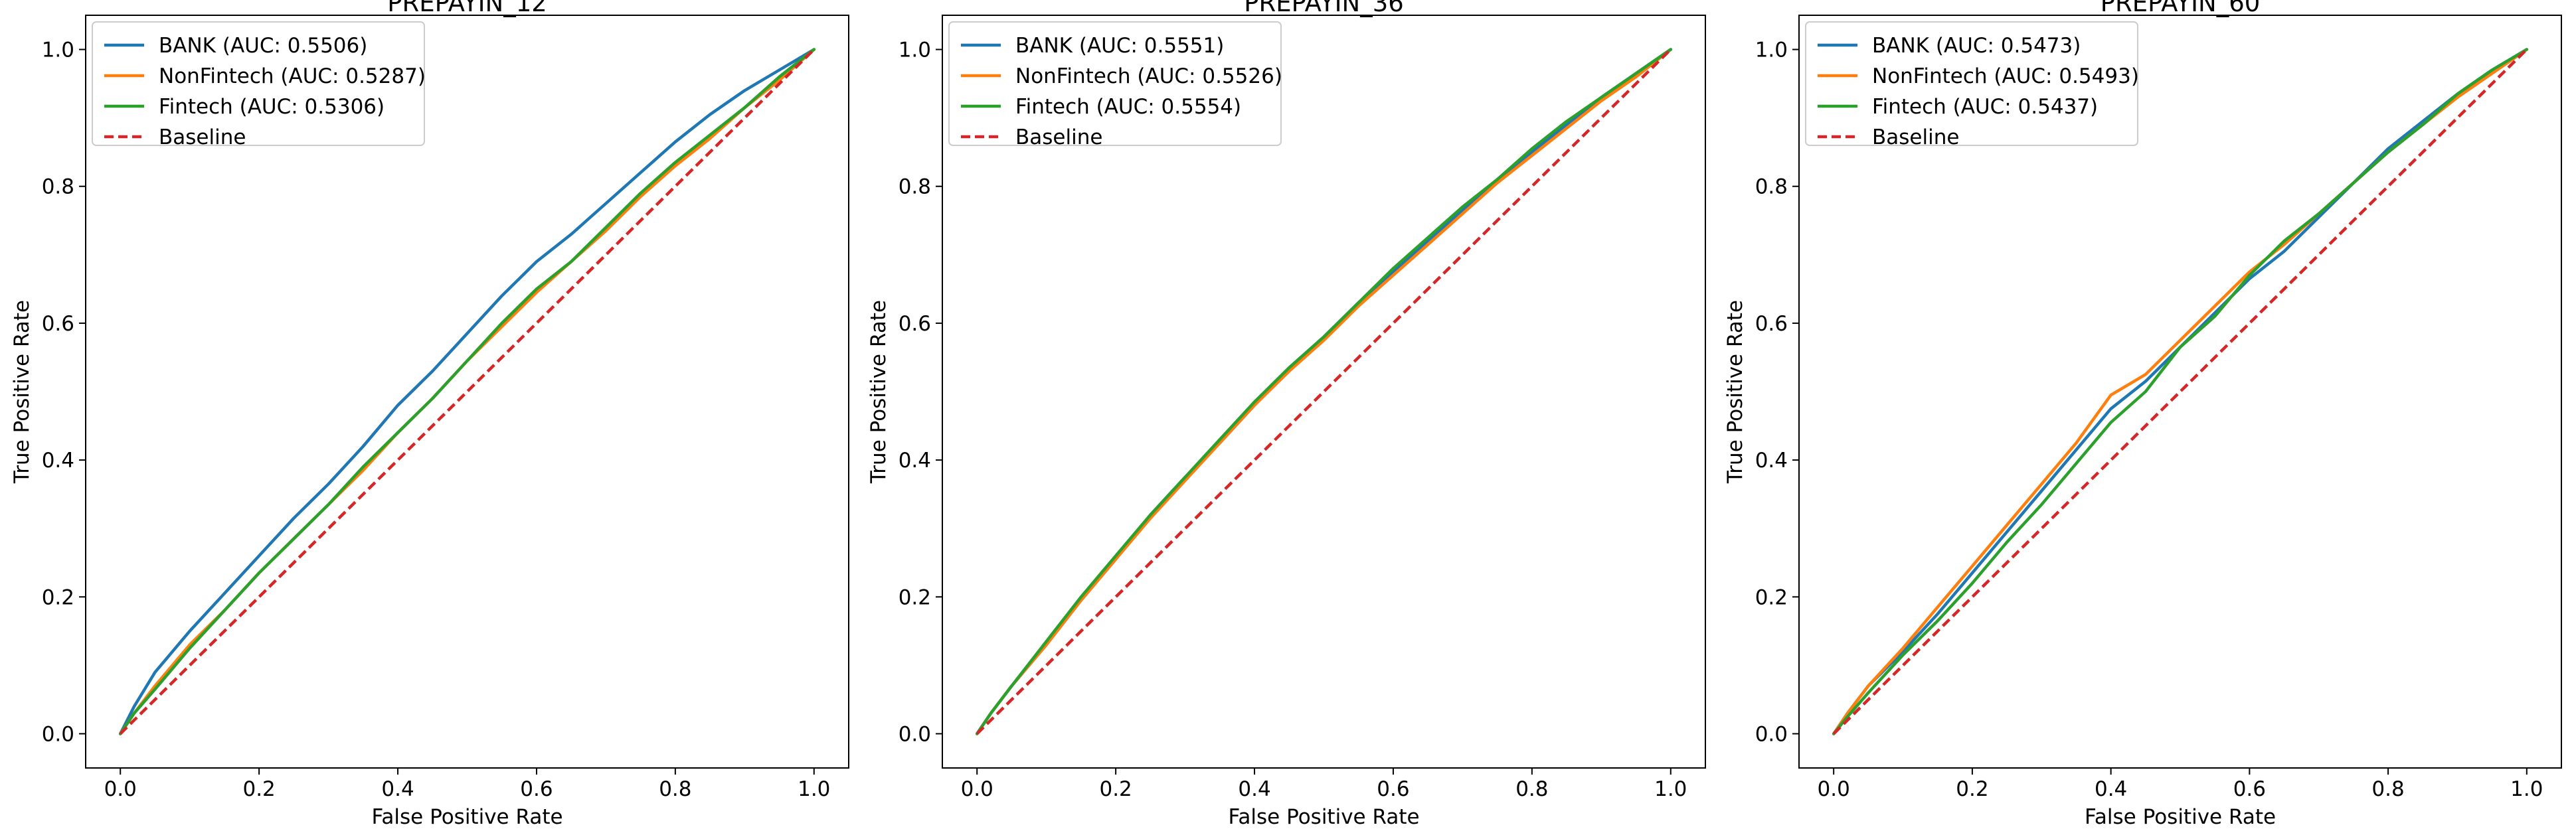  What do you see at coordinates (1915, 137) in the screenshot?
I see `chart-3-legend-label-baseline: Baseline` at bounding box center [1915, 137].